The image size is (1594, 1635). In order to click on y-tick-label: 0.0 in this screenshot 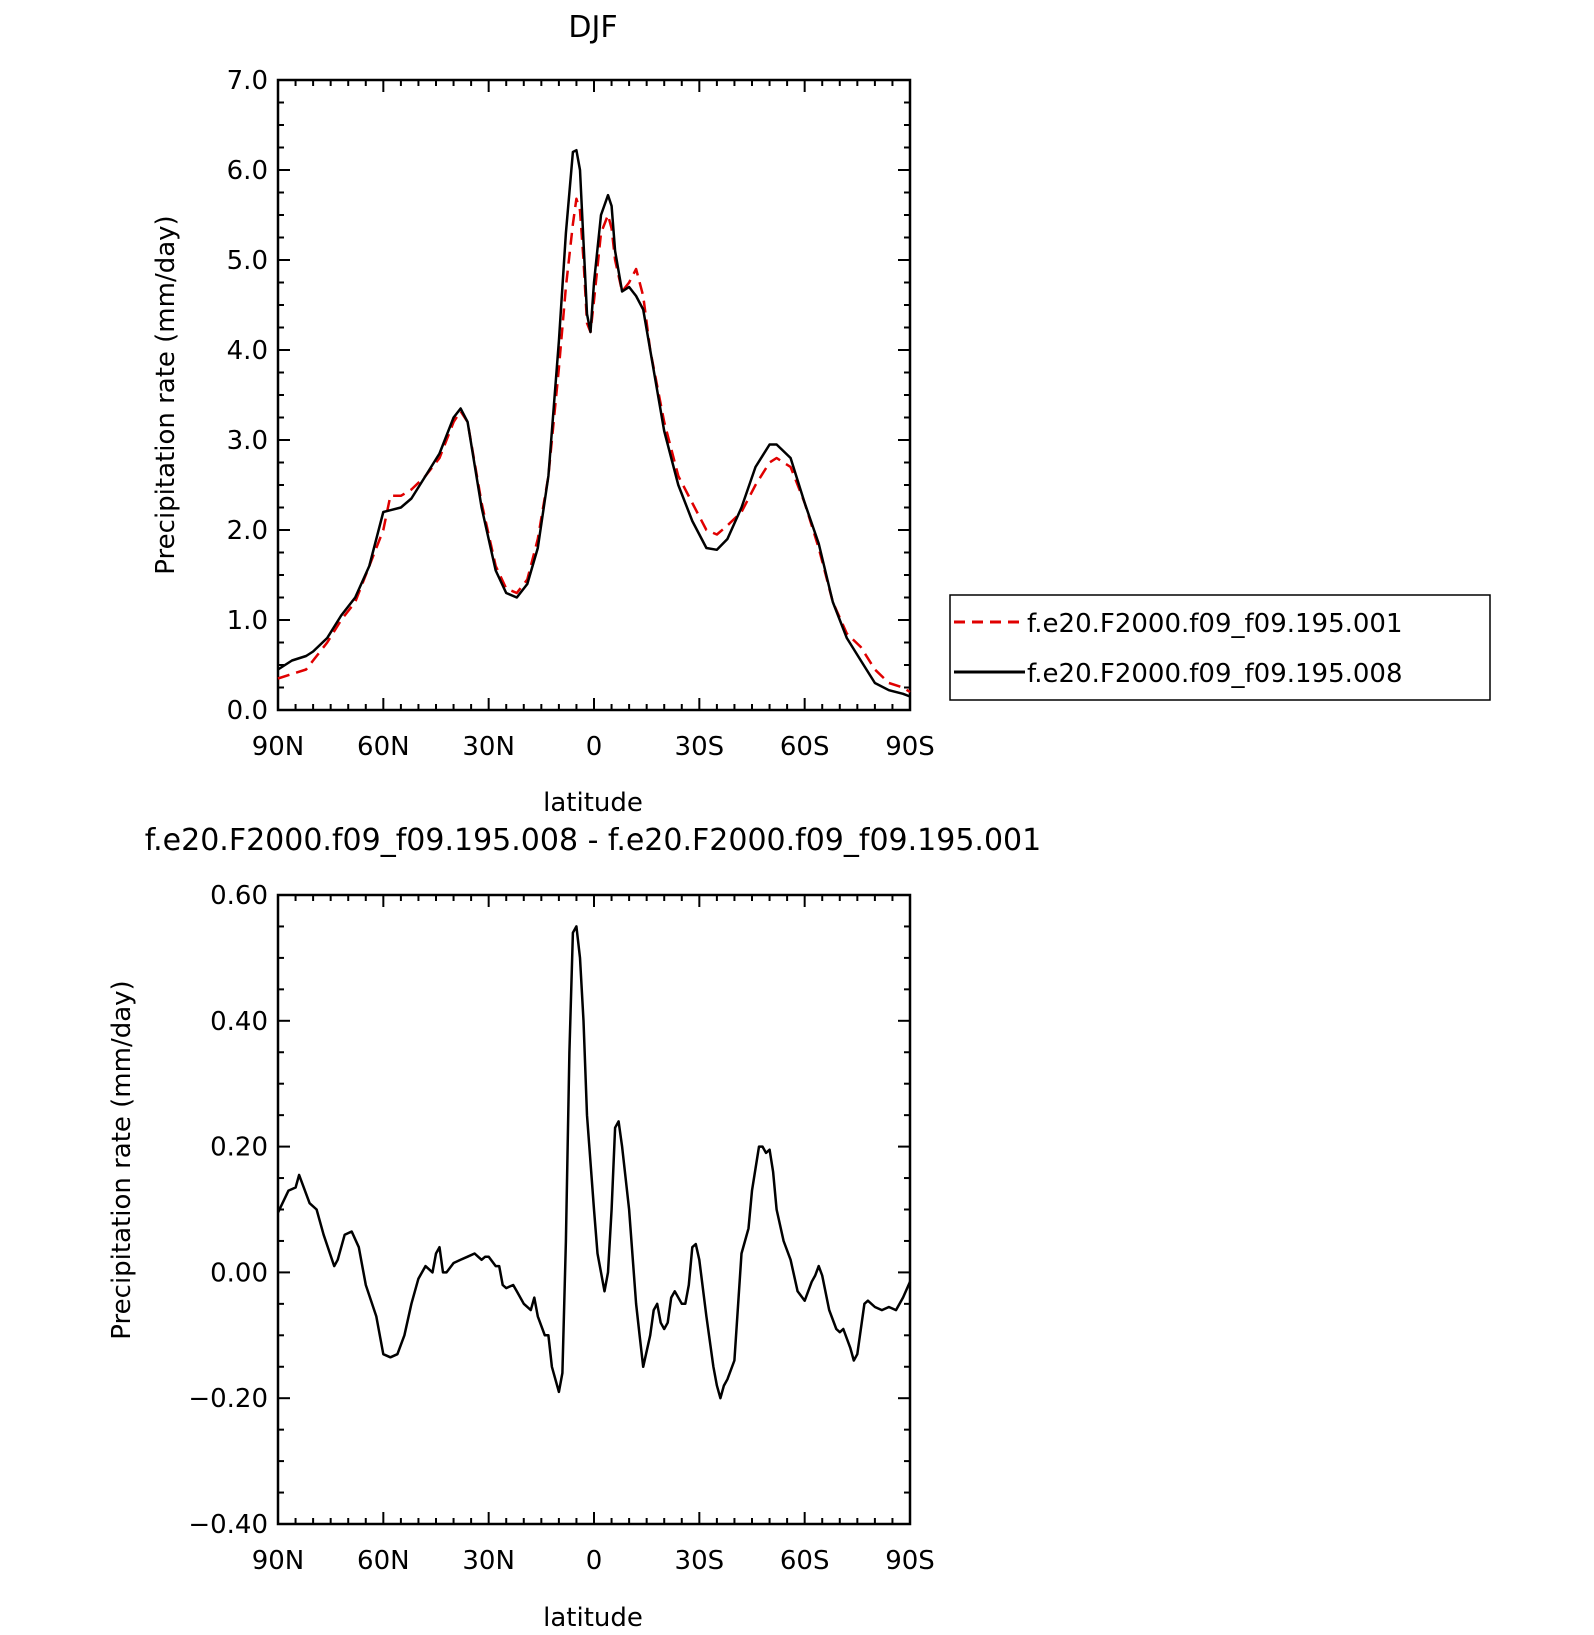, I will do `click(247, 711)`.